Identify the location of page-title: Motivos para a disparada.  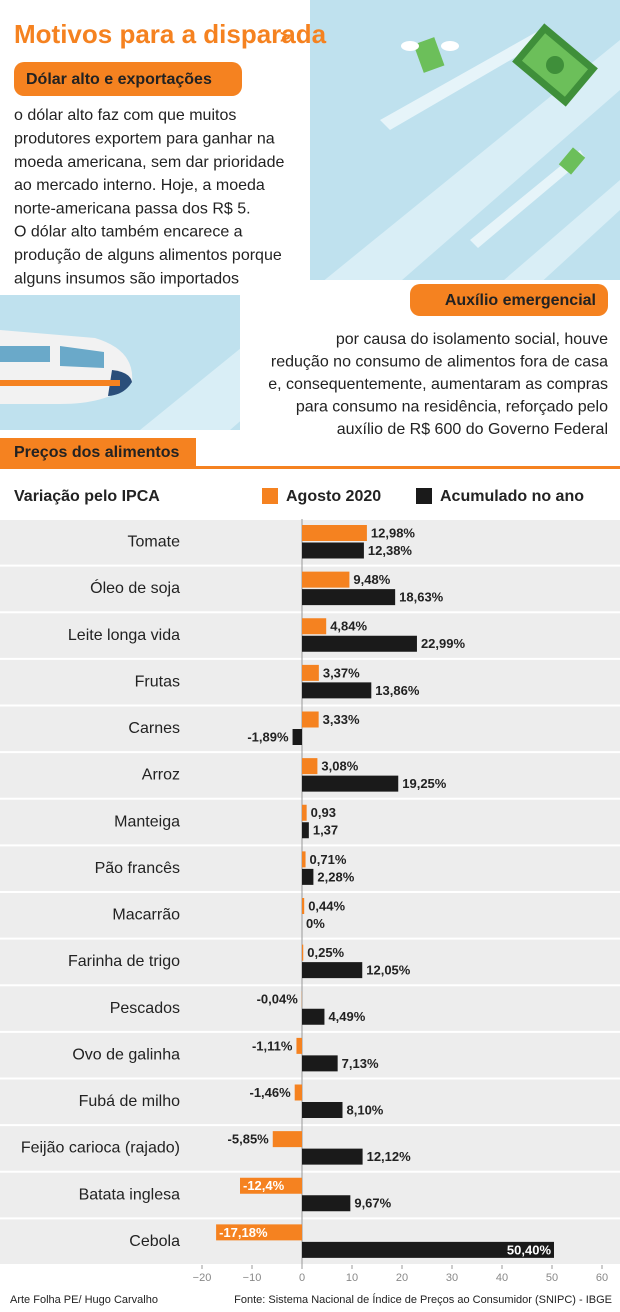
(170, 34).